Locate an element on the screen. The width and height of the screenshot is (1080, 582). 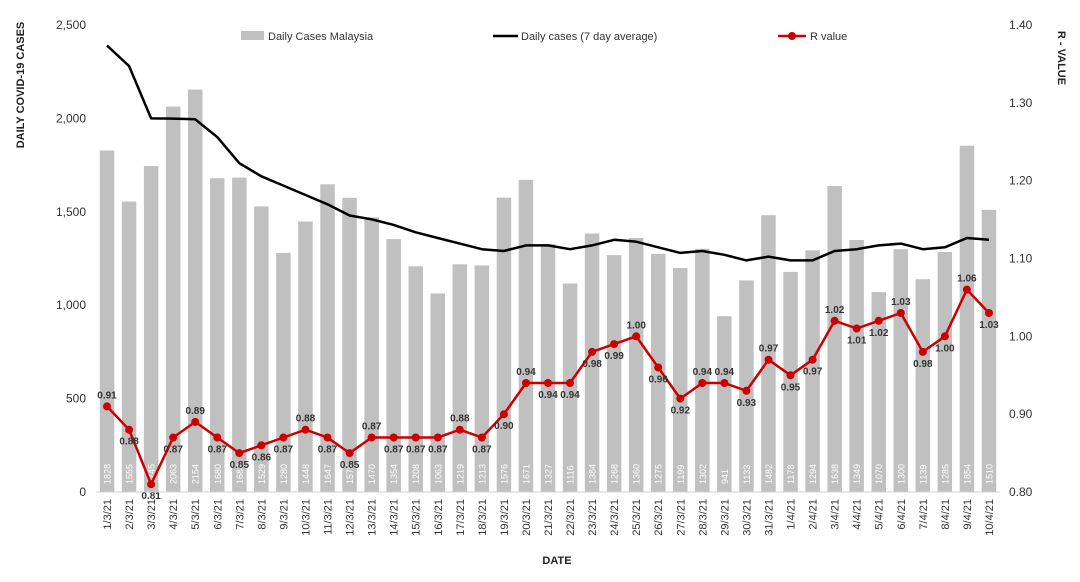
bar-value-label: 1510 is located at coordinates (990, 474).